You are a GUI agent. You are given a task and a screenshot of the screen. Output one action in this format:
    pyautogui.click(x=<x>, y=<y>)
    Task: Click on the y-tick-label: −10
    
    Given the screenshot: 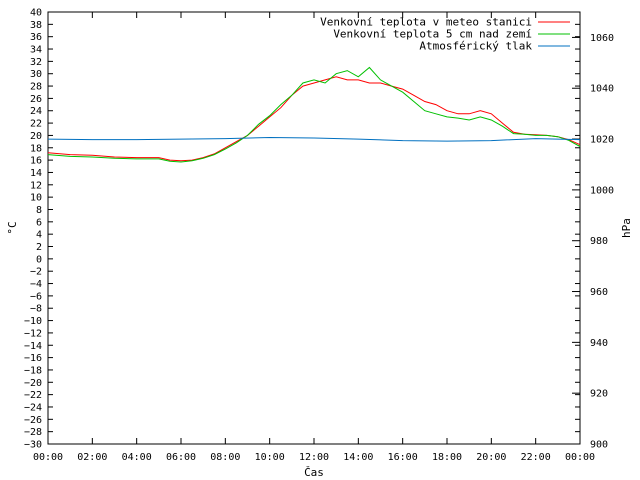 What is the action you would take?
    pyautogui.click(x=33, y=321)
    